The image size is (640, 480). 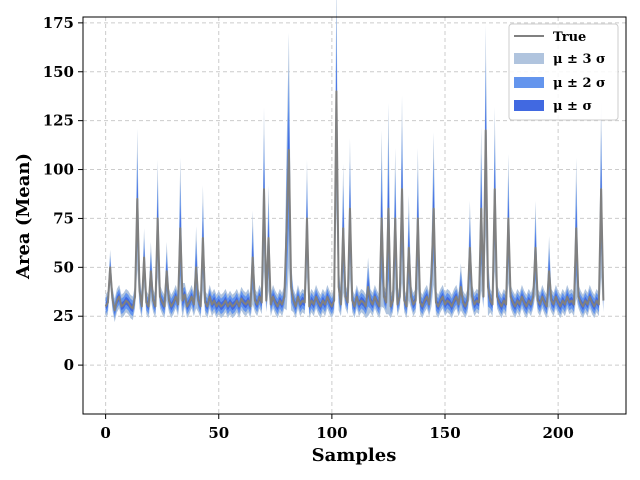 What do you see at coordinates (63, 267) in the screenshot?
I see `y-tick-label: 50` at bounding box center [63, 267].